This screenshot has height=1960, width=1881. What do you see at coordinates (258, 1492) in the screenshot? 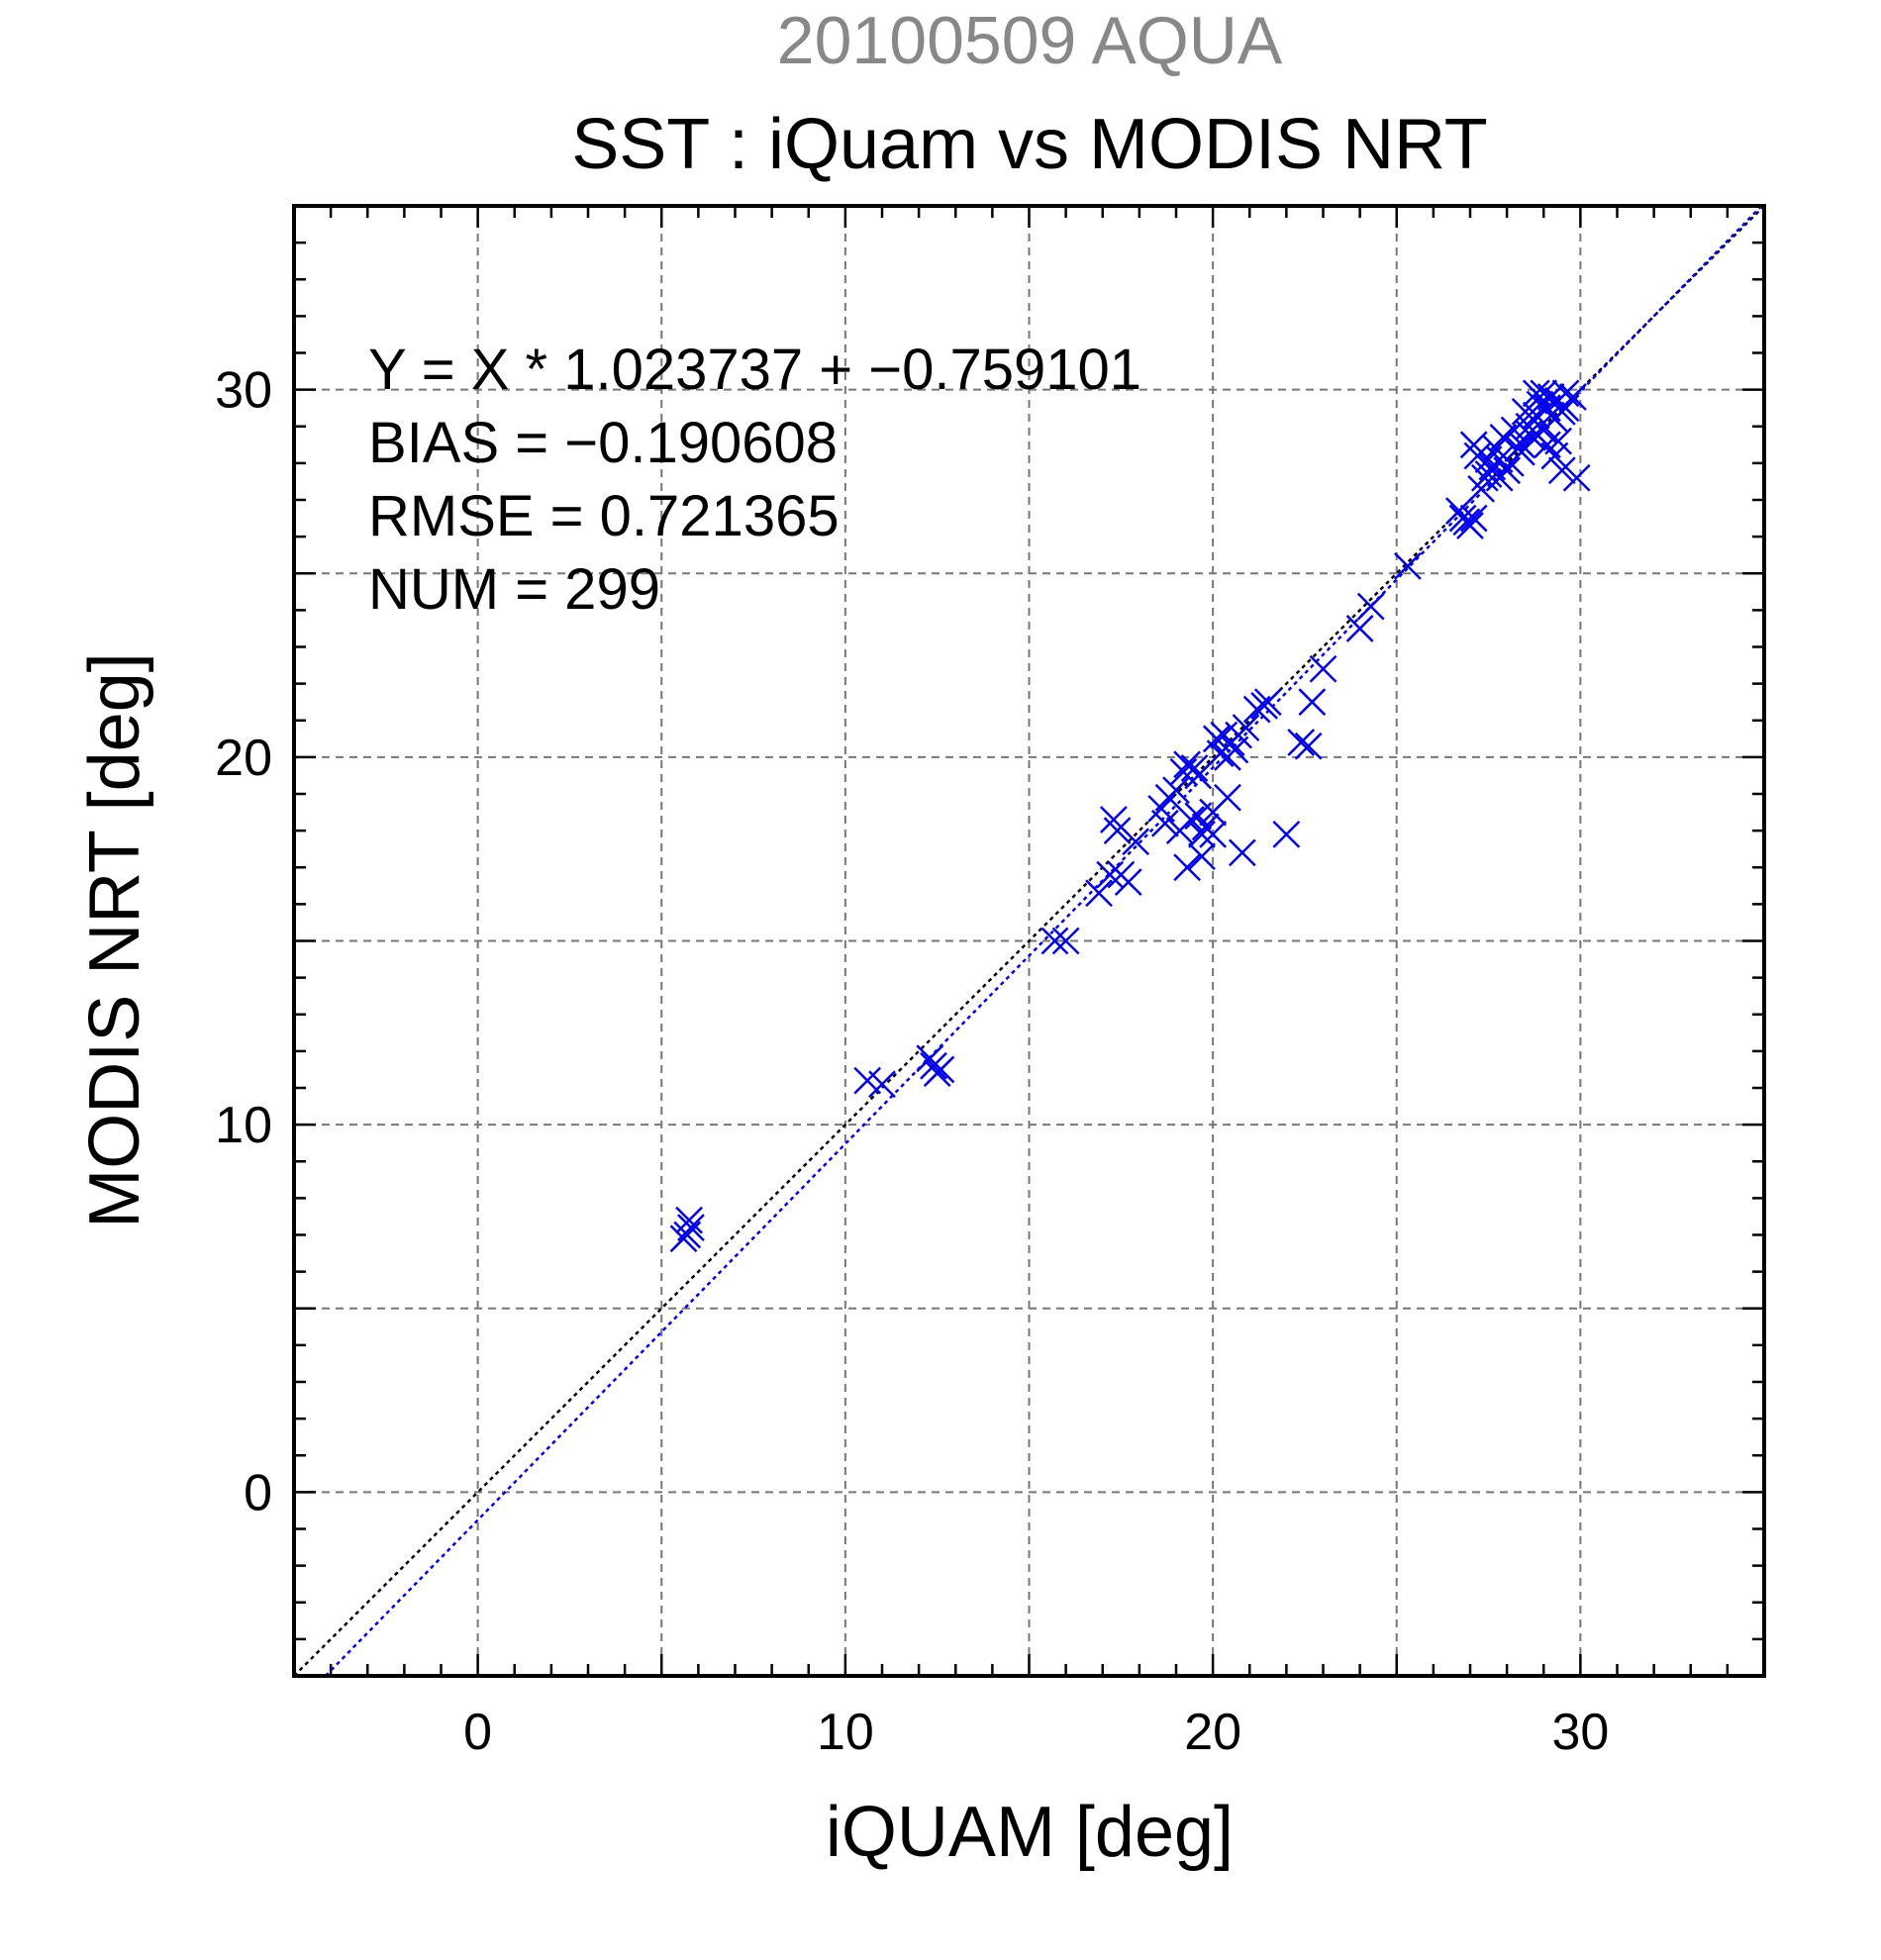
I see `y-tick-label: 0` at bounding box center [258, 1492].